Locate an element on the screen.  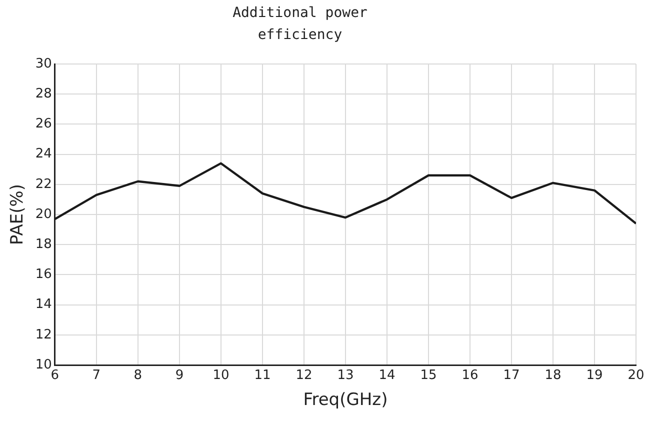
x-tick-label: 18 is located at coordinates (553, 376).